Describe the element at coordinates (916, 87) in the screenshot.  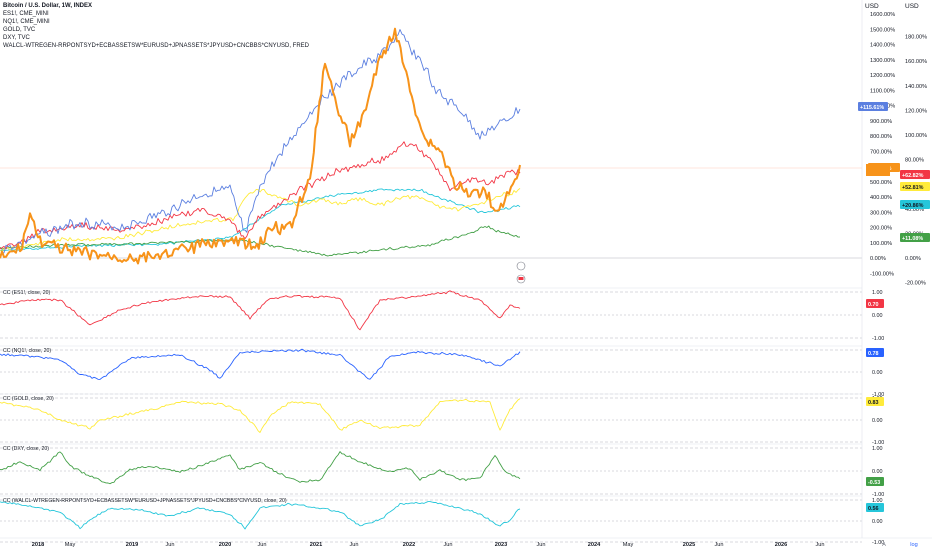
I see `main-axis-right-tick: 140.00%` at that location.